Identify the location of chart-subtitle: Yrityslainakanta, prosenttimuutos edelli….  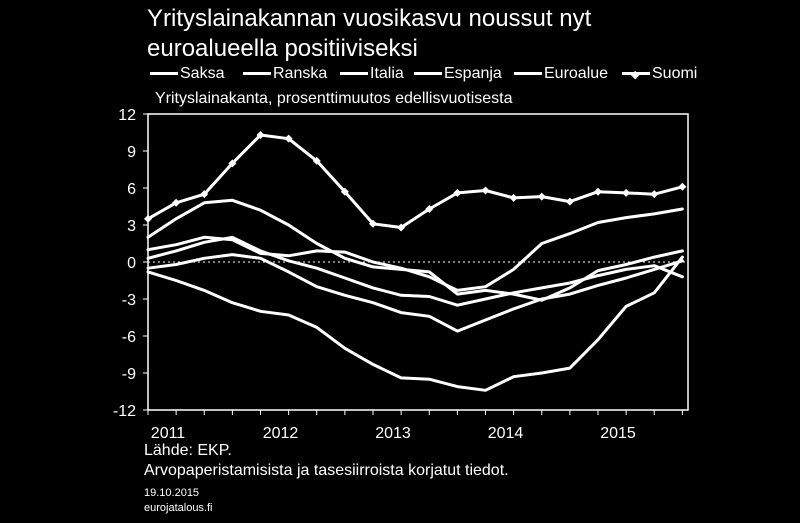
(334, 98).